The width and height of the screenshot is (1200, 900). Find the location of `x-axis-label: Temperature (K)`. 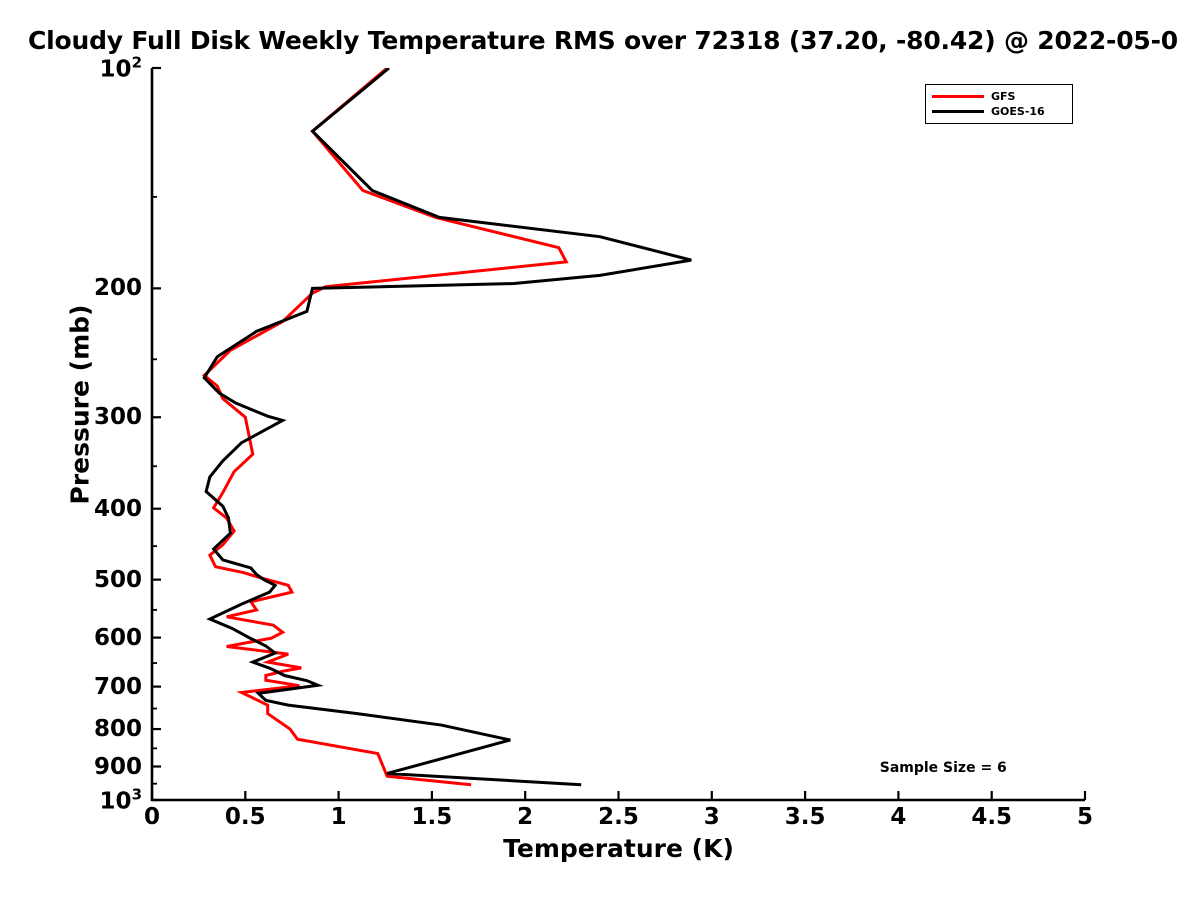

x-axis-label: Temperature (K) is located at coordinates (618, 848).